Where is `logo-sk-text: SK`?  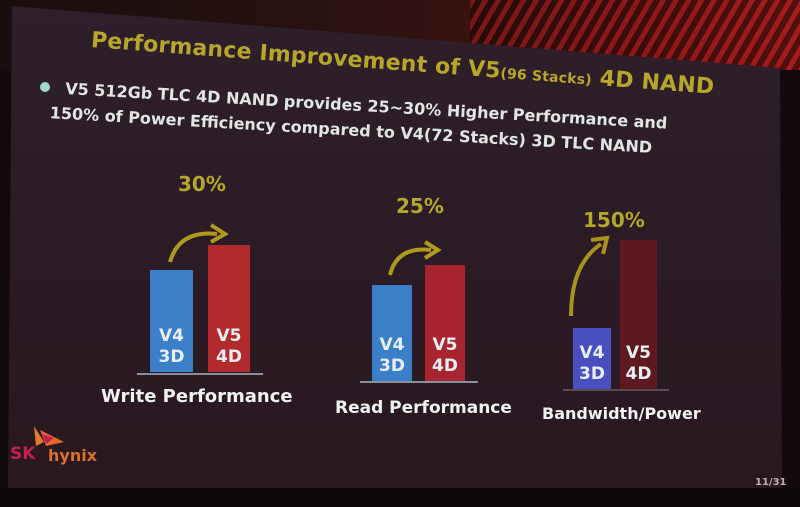 logo-sk-text: SK is located at coordinates (23, 454).